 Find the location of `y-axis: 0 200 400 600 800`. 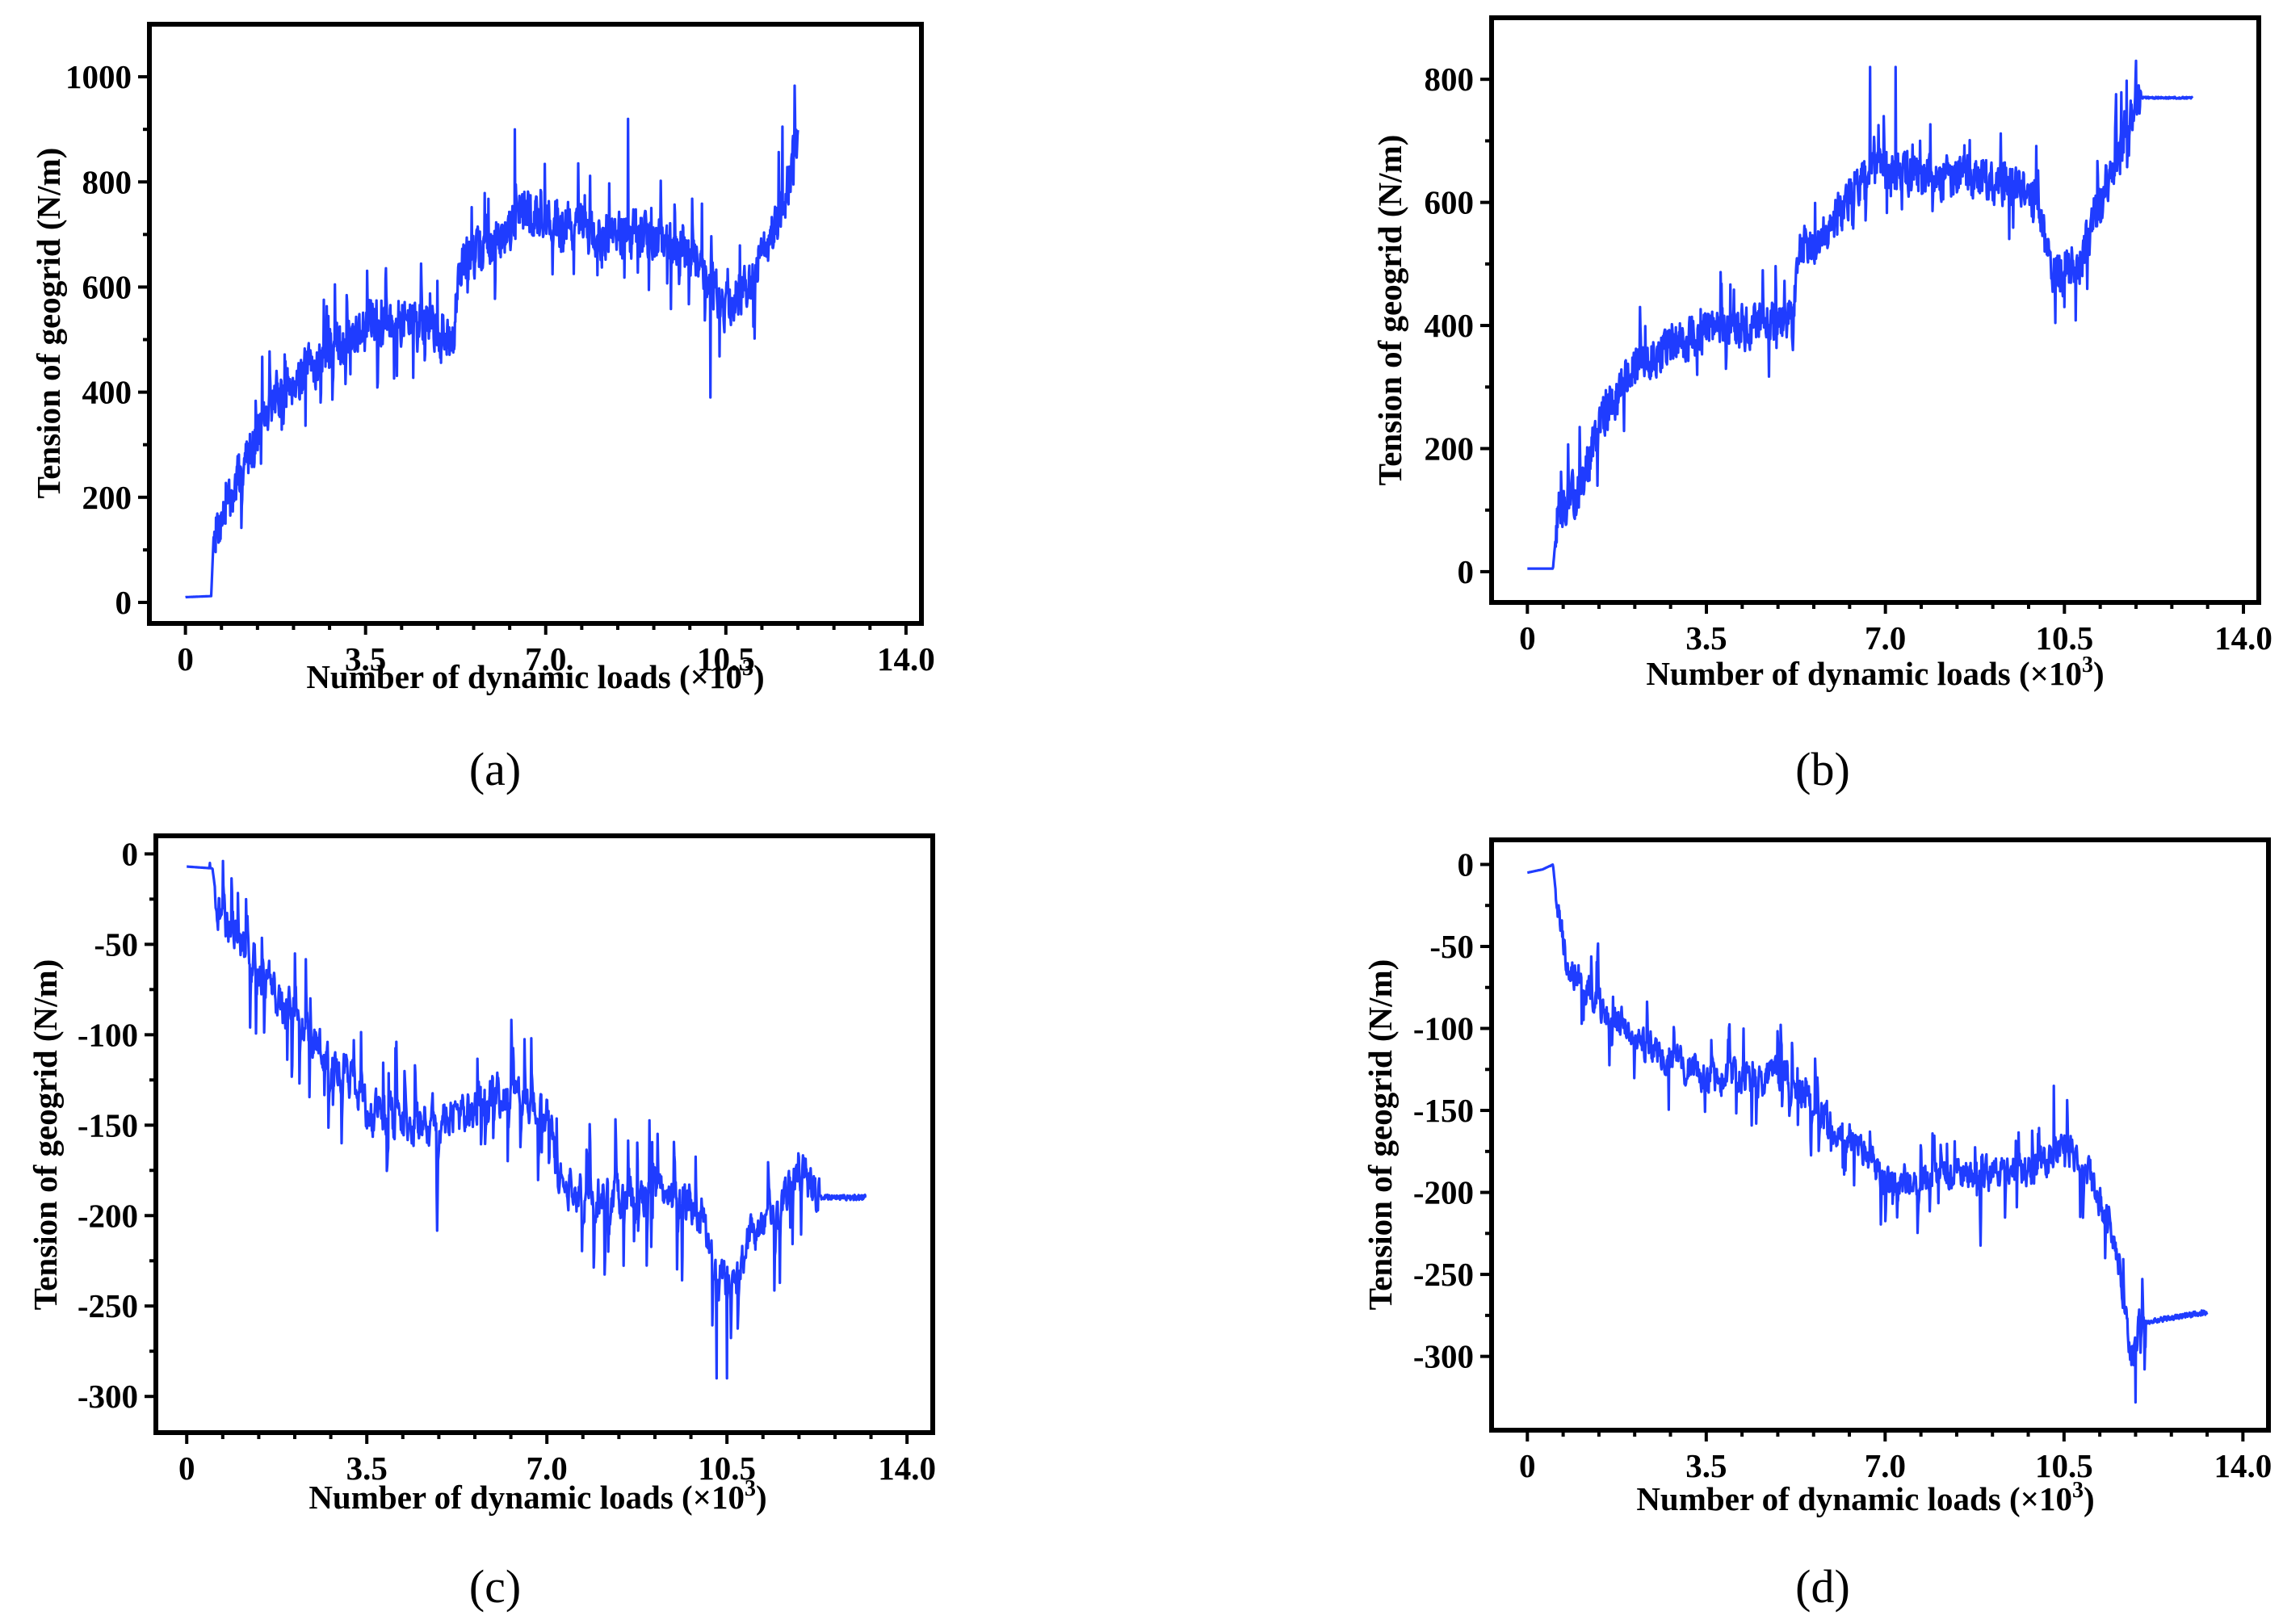

y-axis: 0 200 400 600 800 is located at coordinates (1458, 325).